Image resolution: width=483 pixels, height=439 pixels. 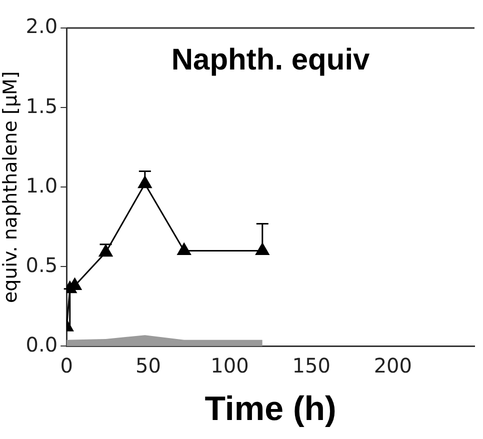 I want to click on y-axis-title: equiv. naphthalene [µM], so click(x=11, y=187).